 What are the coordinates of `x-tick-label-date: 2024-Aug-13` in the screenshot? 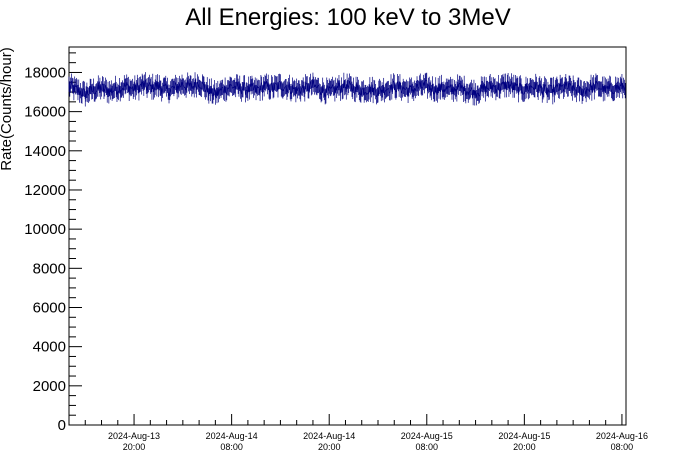 It's located at (134, 436).